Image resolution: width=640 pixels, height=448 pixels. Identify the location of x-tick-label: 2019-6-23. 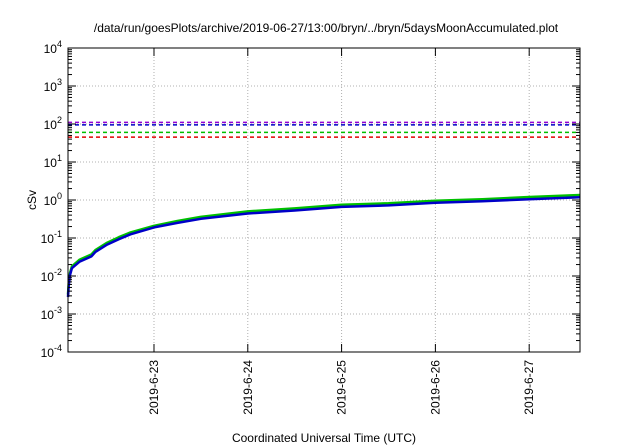
(154, 387).